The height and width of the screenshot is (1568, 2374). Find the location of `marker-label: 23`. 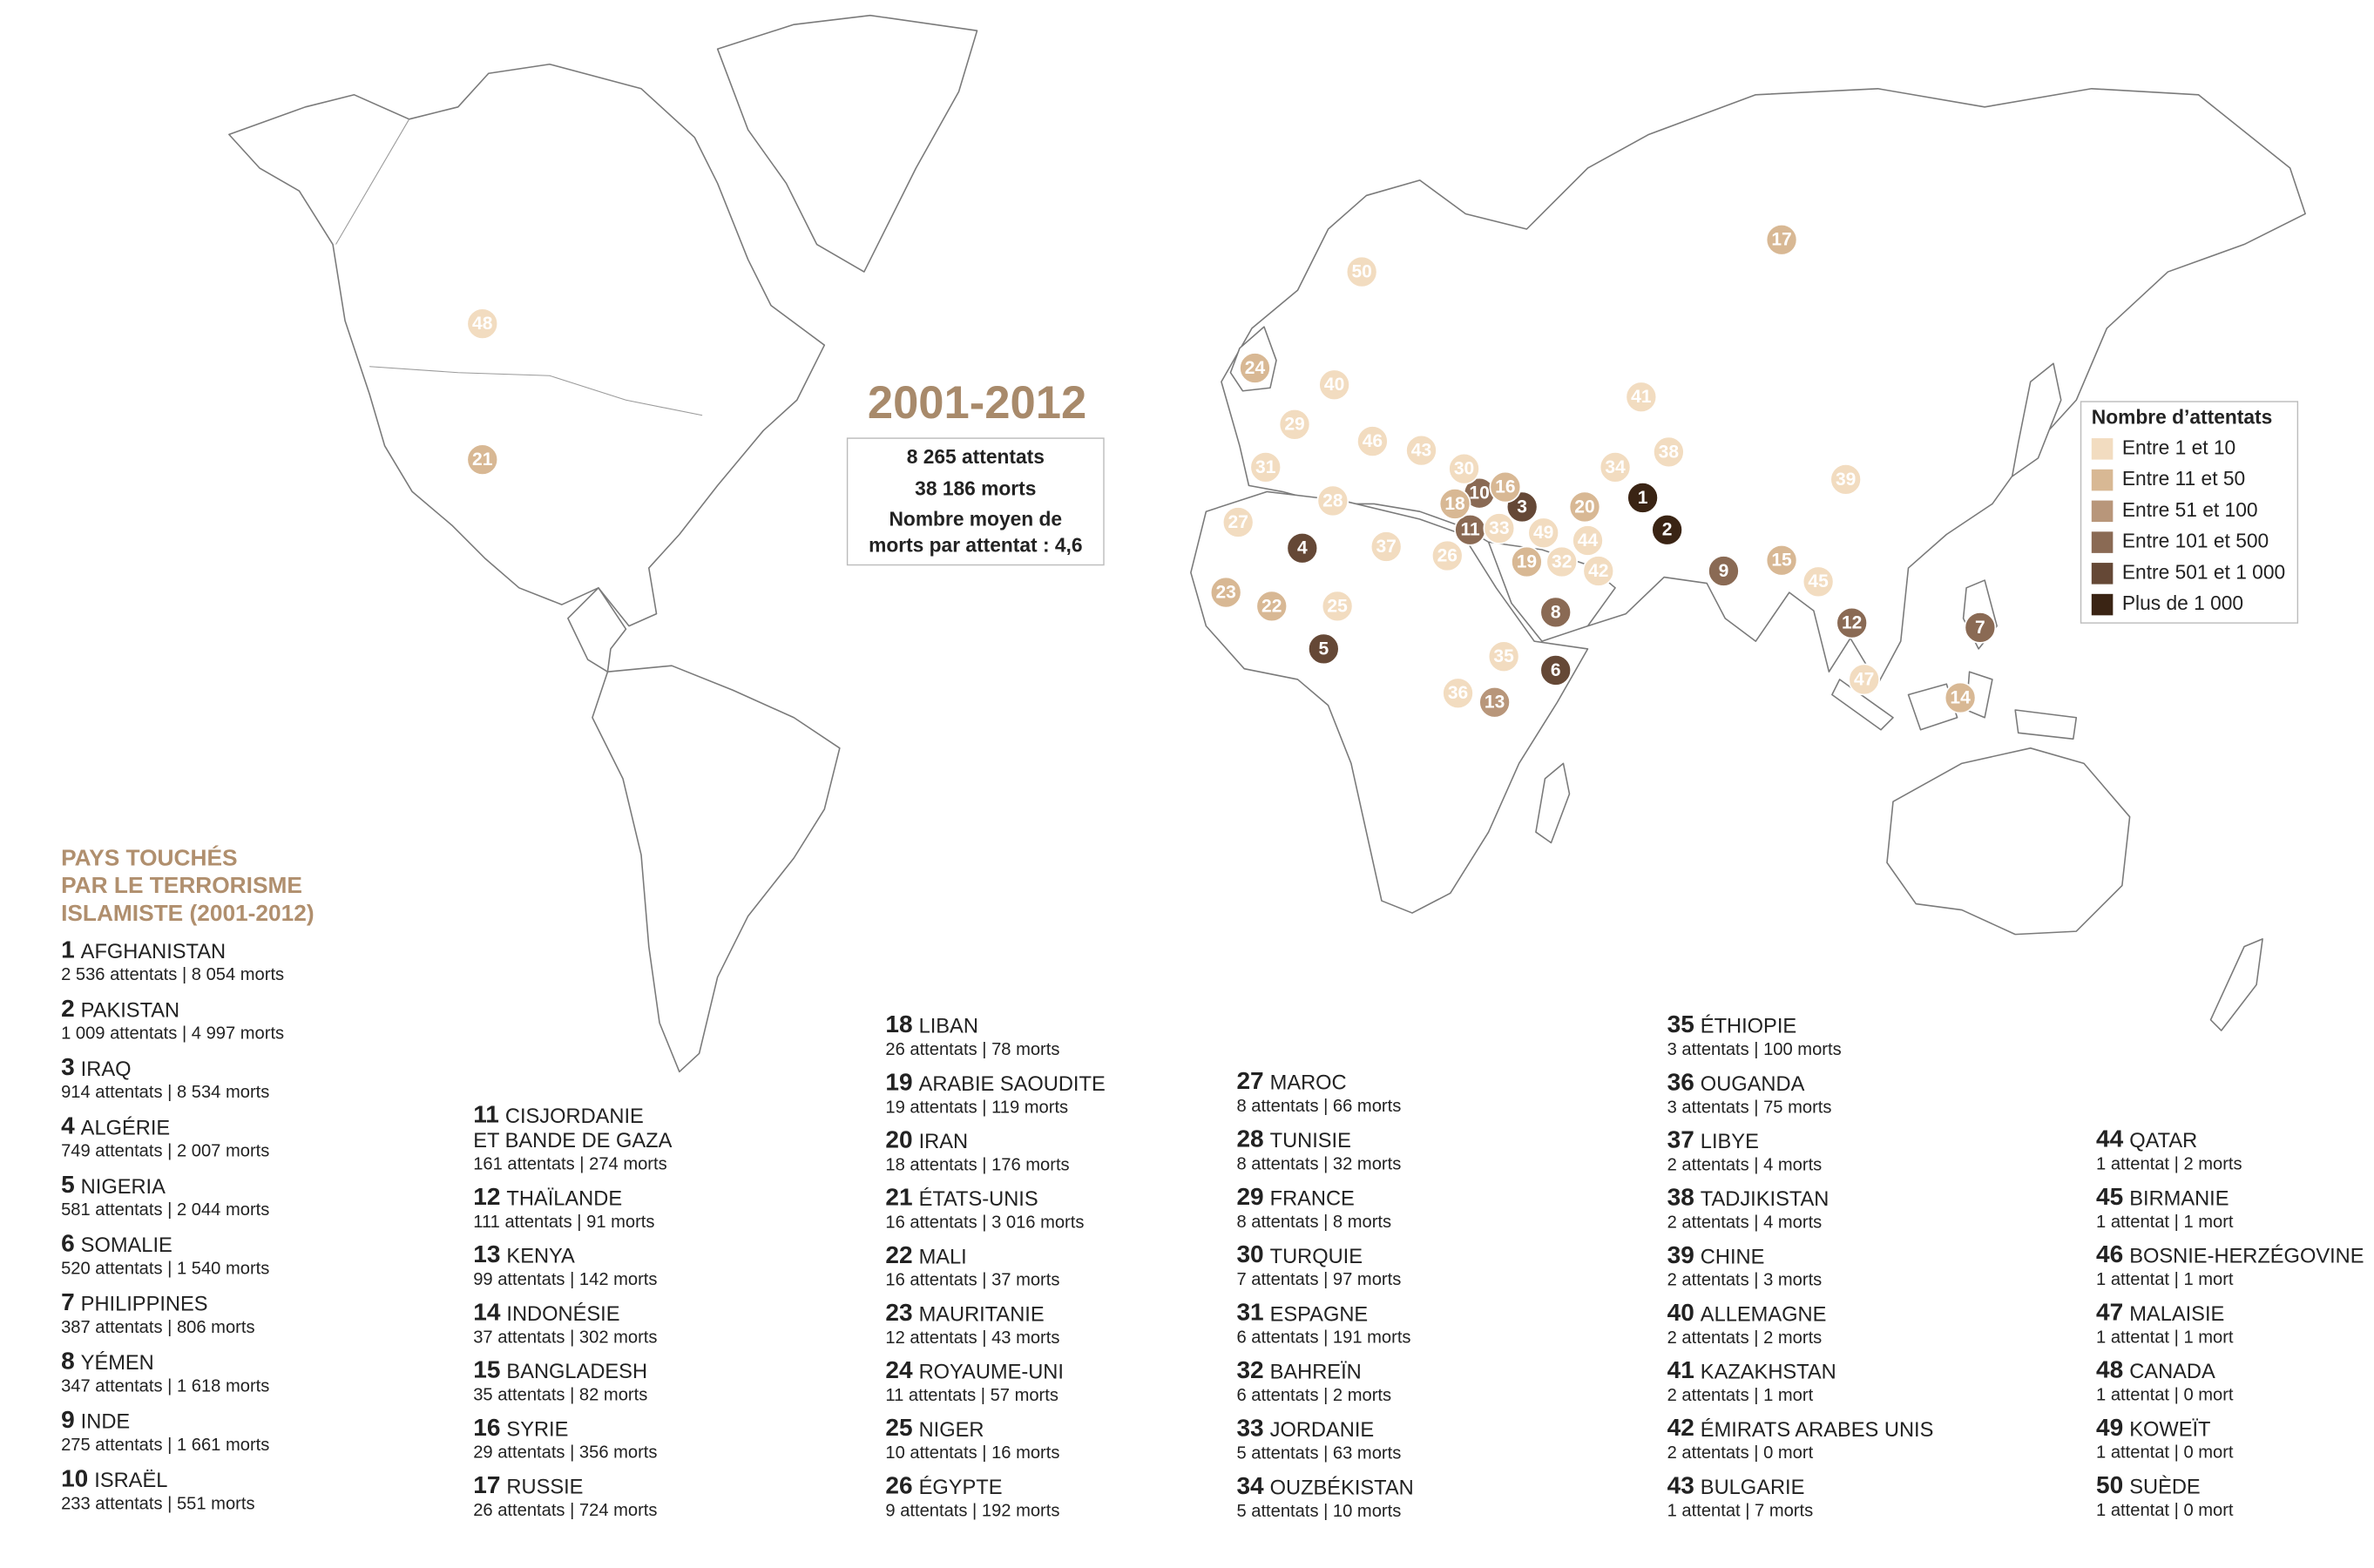

marker-label: 23 is located at coordinates (1225, 592).